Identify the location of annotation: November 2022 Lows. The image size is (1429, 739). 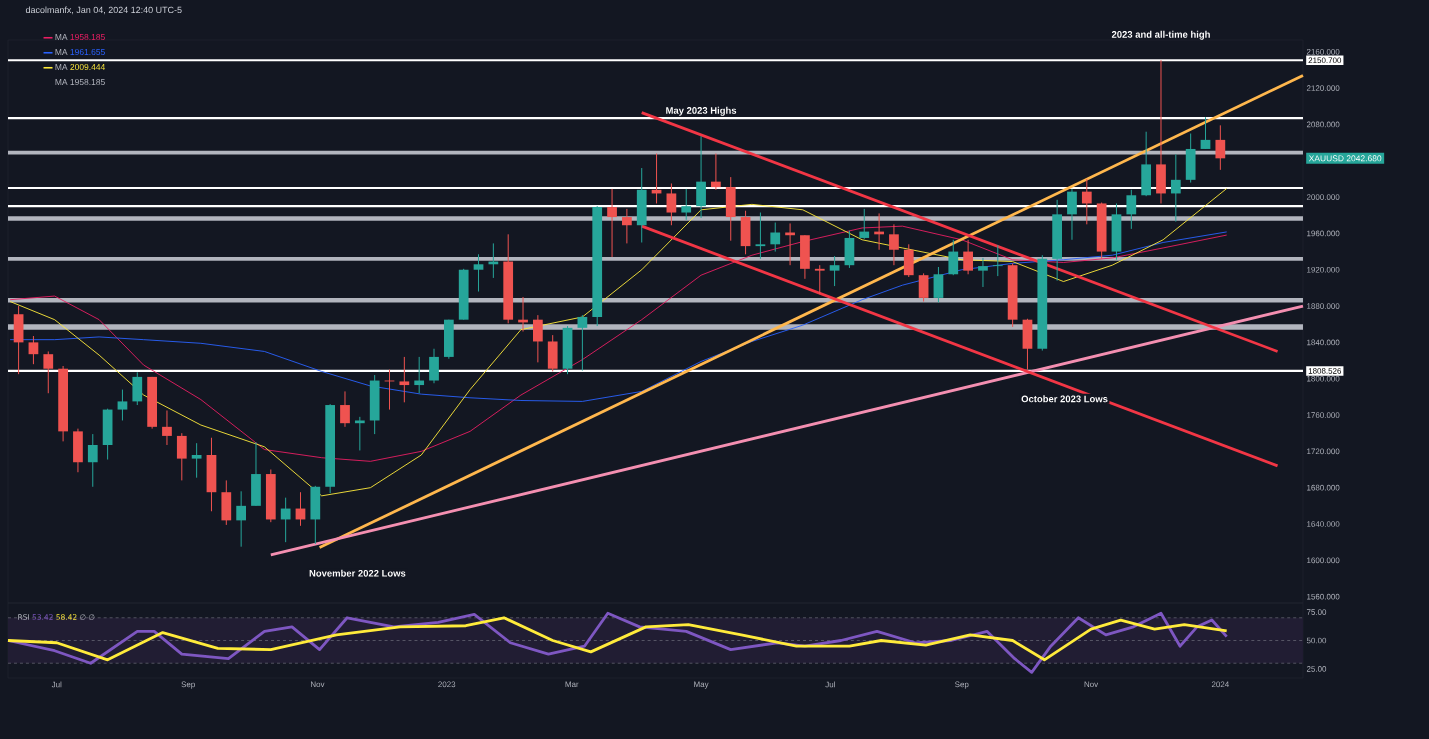
(357, 573).